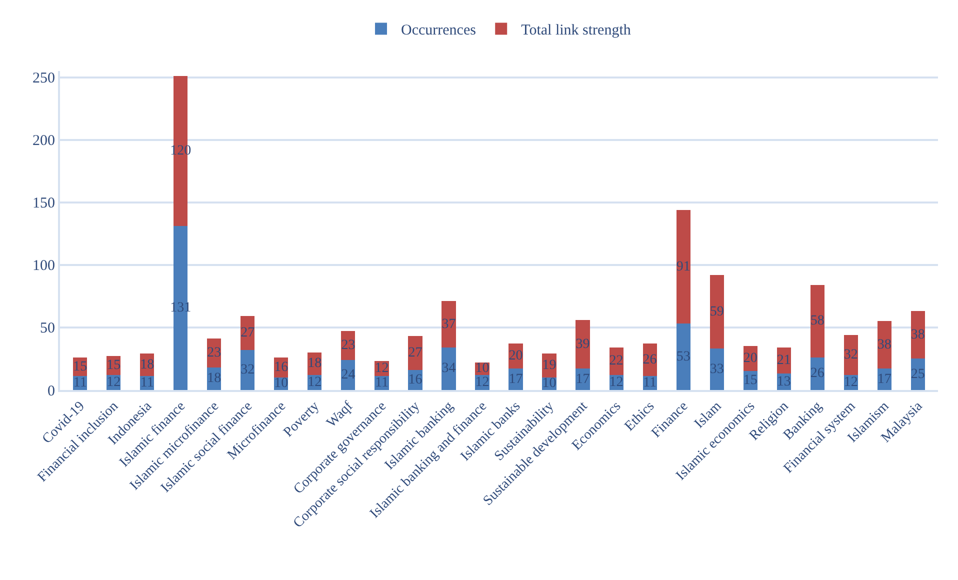 The height and width of the screenshot is (580, 958). Describe the element at coordinates (43, 266) in the screenshot. I see `y-tick-label: 100` at that location.